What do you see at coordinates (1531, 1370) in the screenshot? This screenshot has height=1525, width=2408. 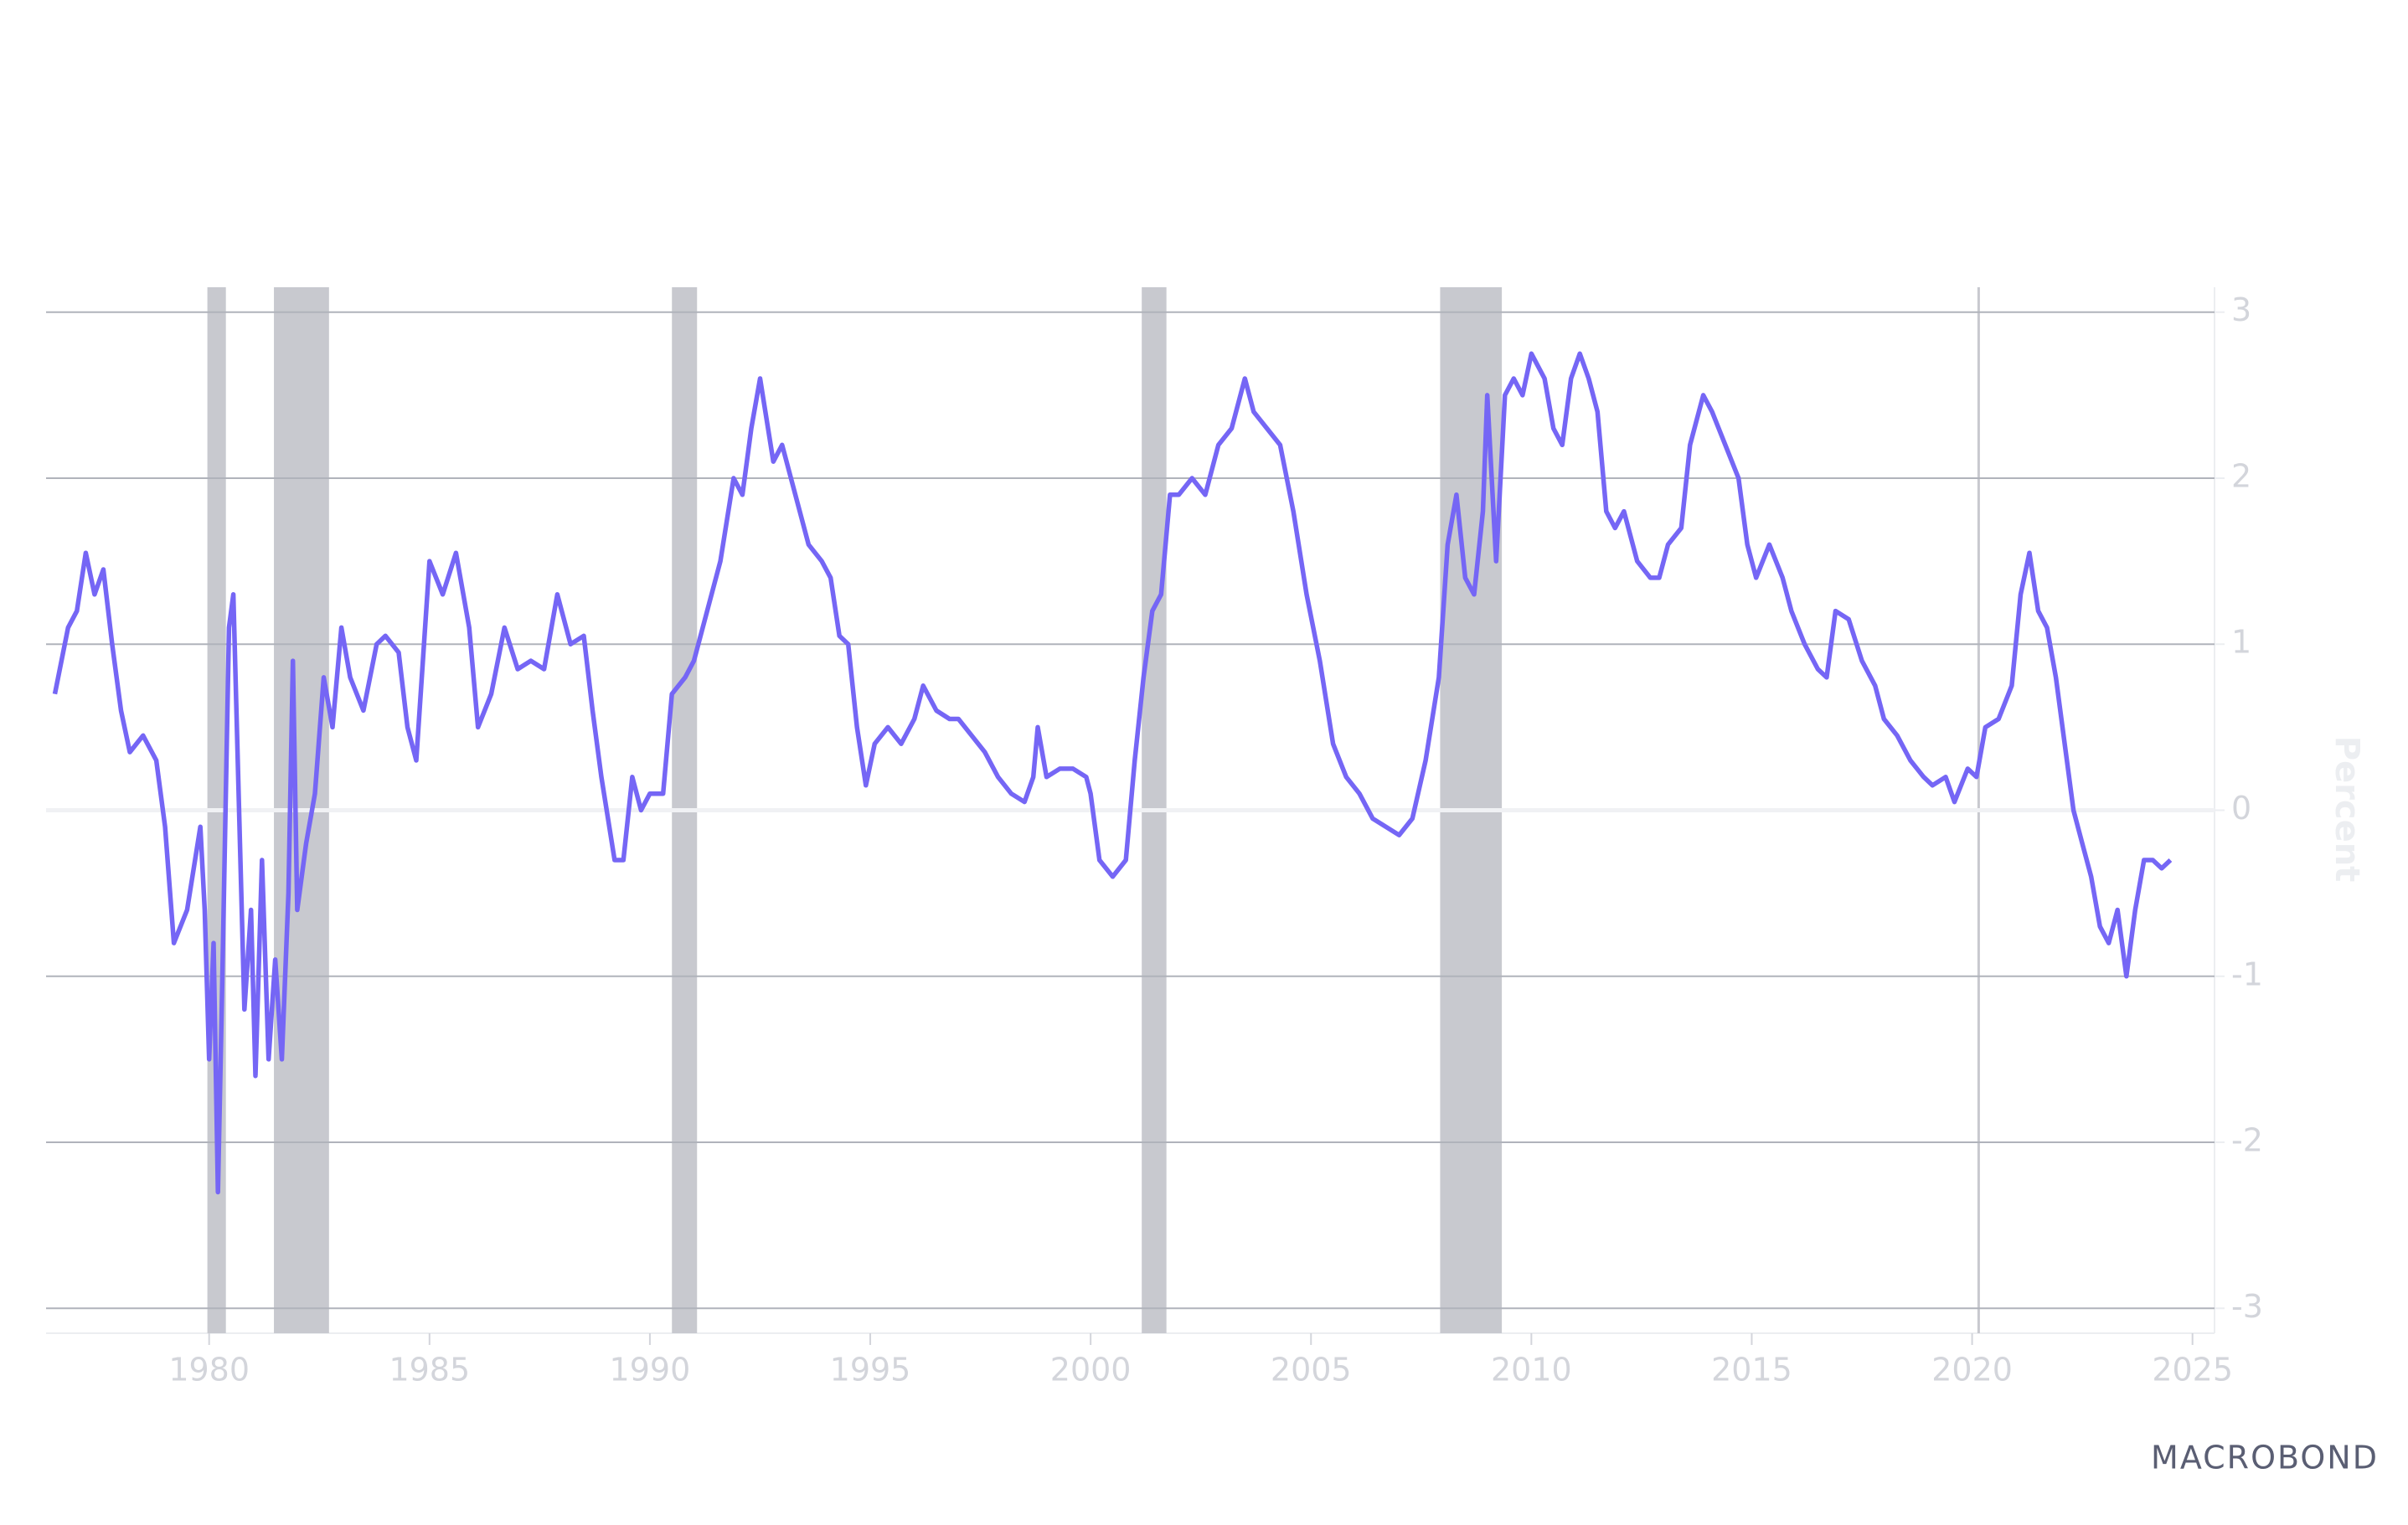 I see `x-tick-label: 2010` at bounding box center [1531, 1370].